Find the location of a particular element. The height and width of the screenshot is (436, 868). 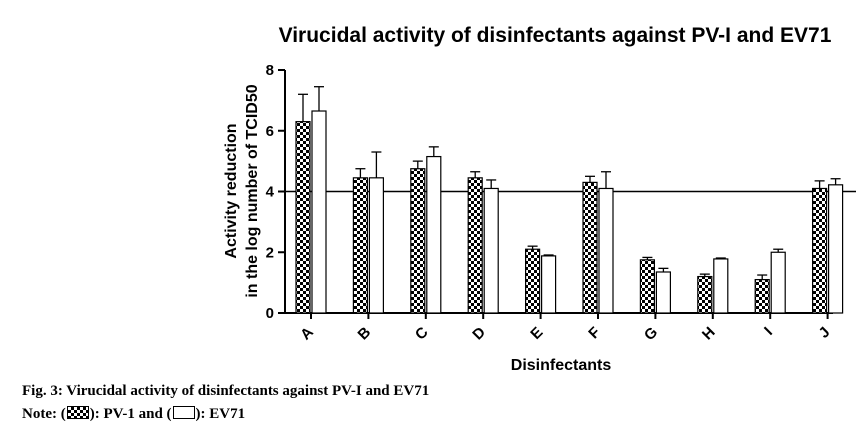

x-tick-label-H: H is located at coordinates (709, 334).